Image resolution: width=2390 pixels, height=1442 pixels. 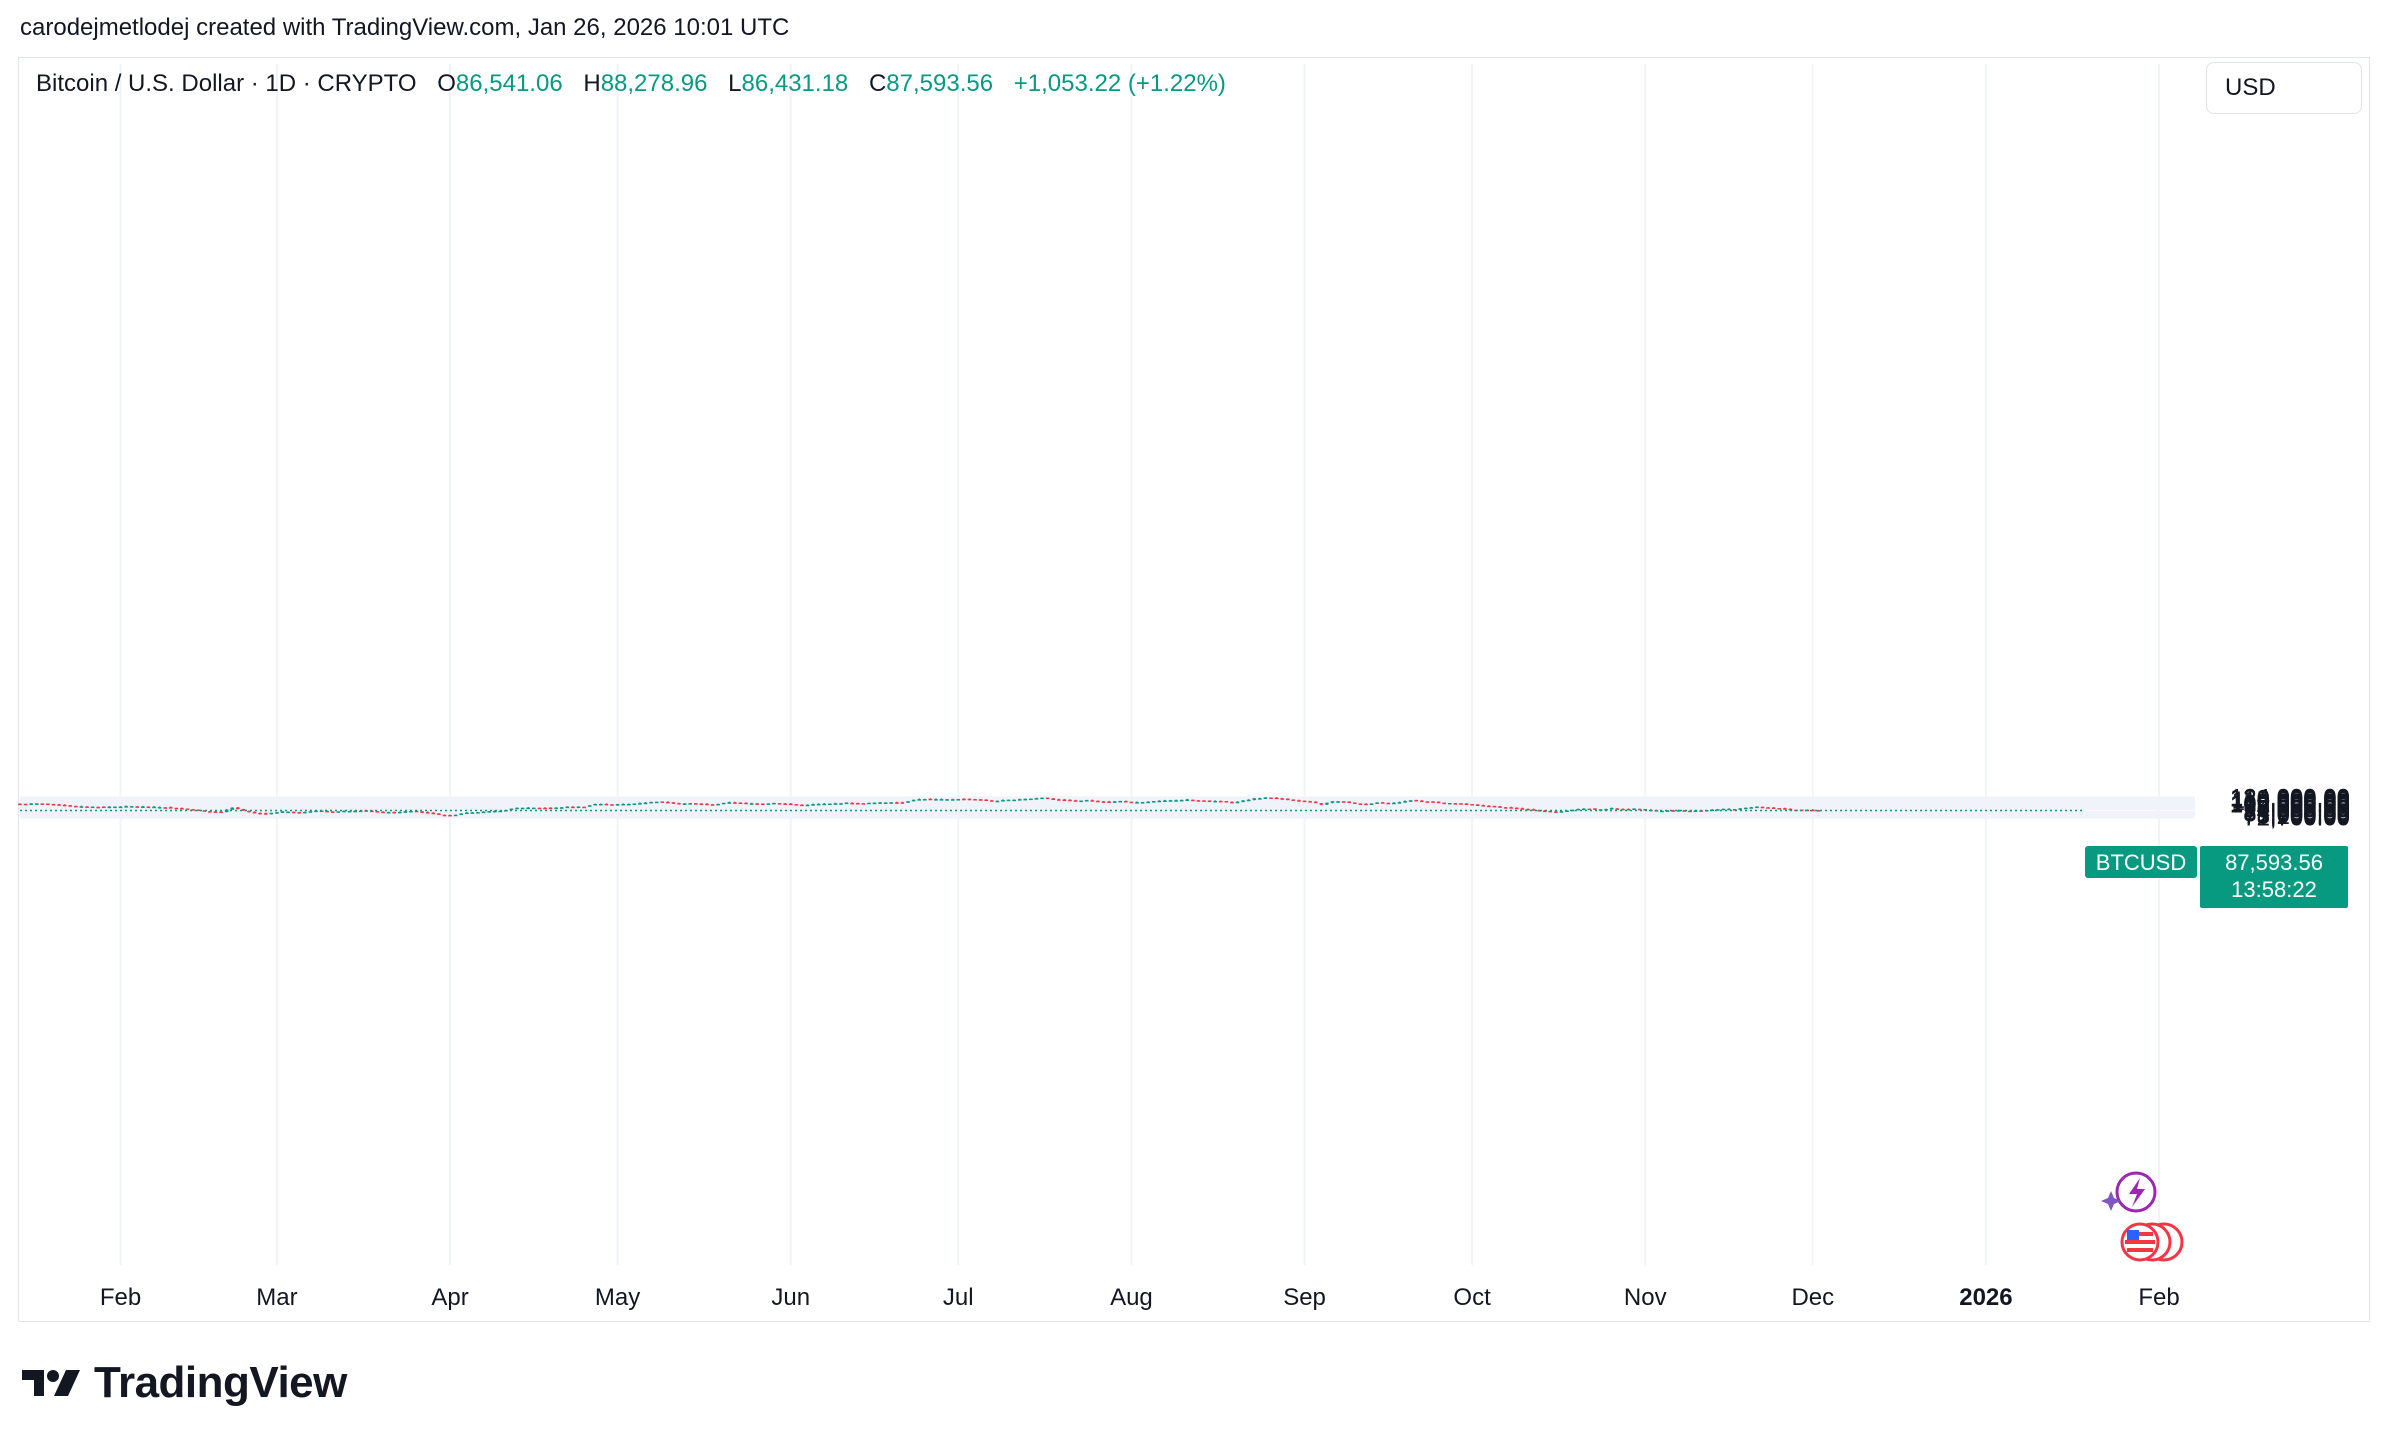 What do you see at coordinates (940, 83) in the screenshot?
I see `close-value: 87,593.56` at bounding box center [940, 83].